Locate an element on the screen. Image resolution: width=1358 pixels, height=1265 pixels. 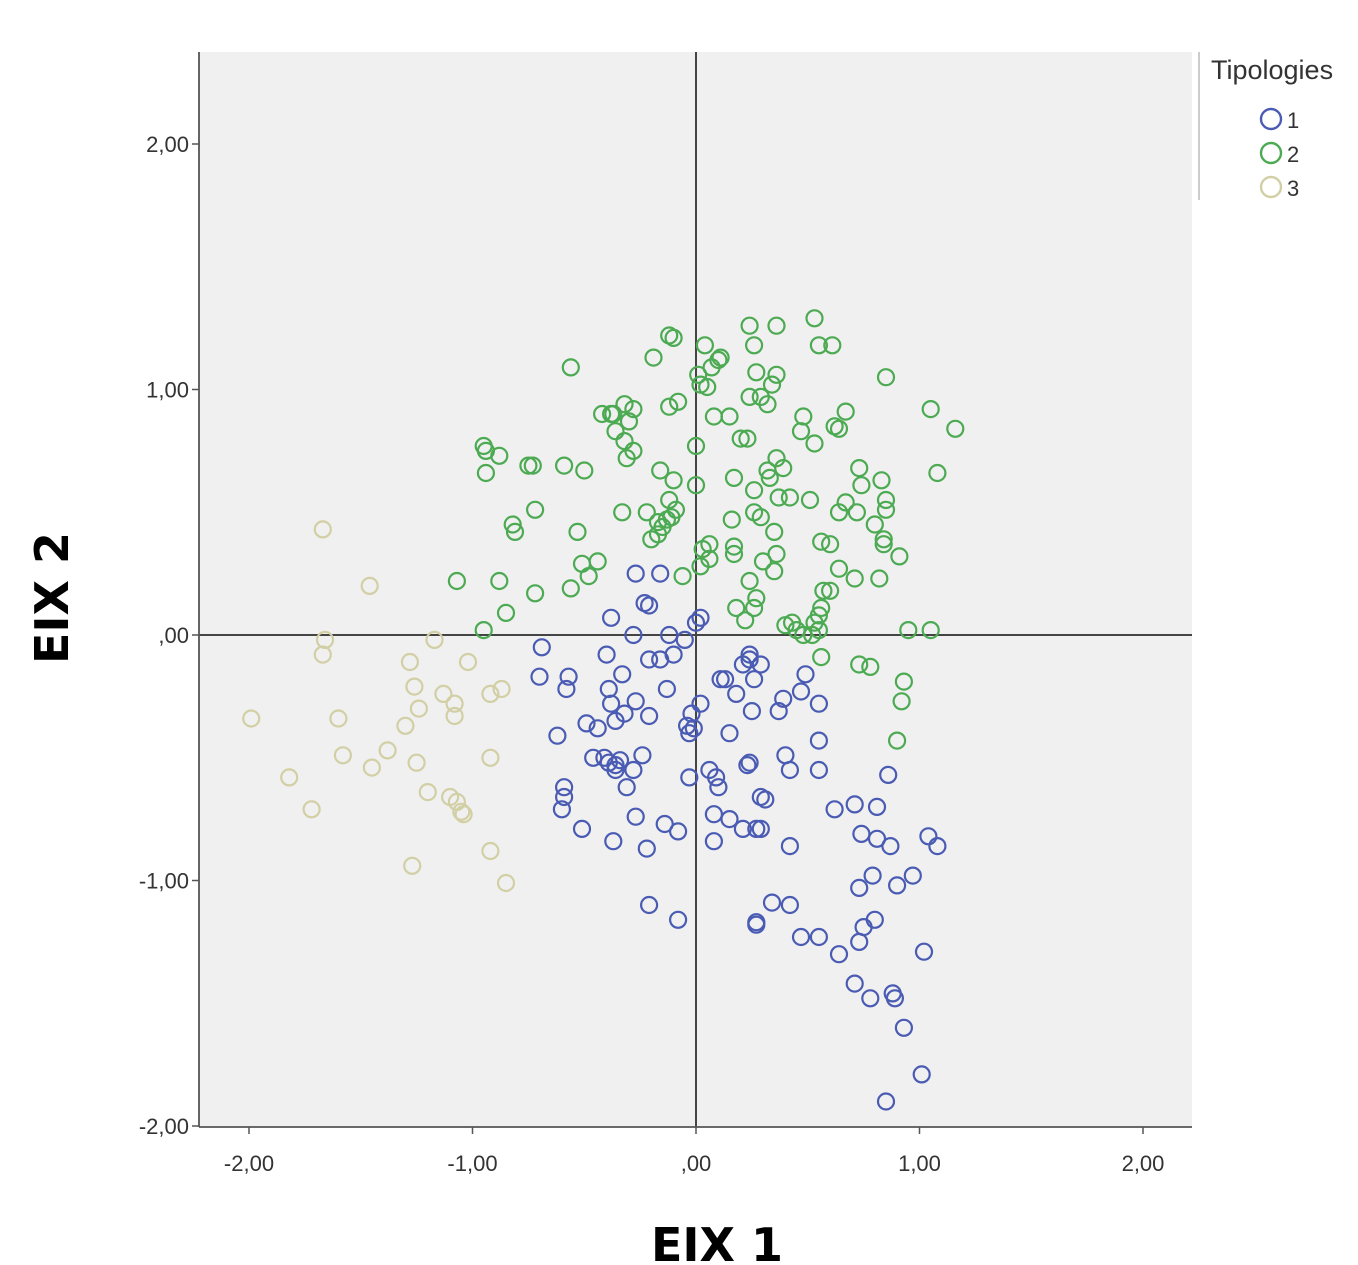
y-ticks: -2,00 -1,00 ,00 1,00 2,00 is located at coordinates (169, 635).